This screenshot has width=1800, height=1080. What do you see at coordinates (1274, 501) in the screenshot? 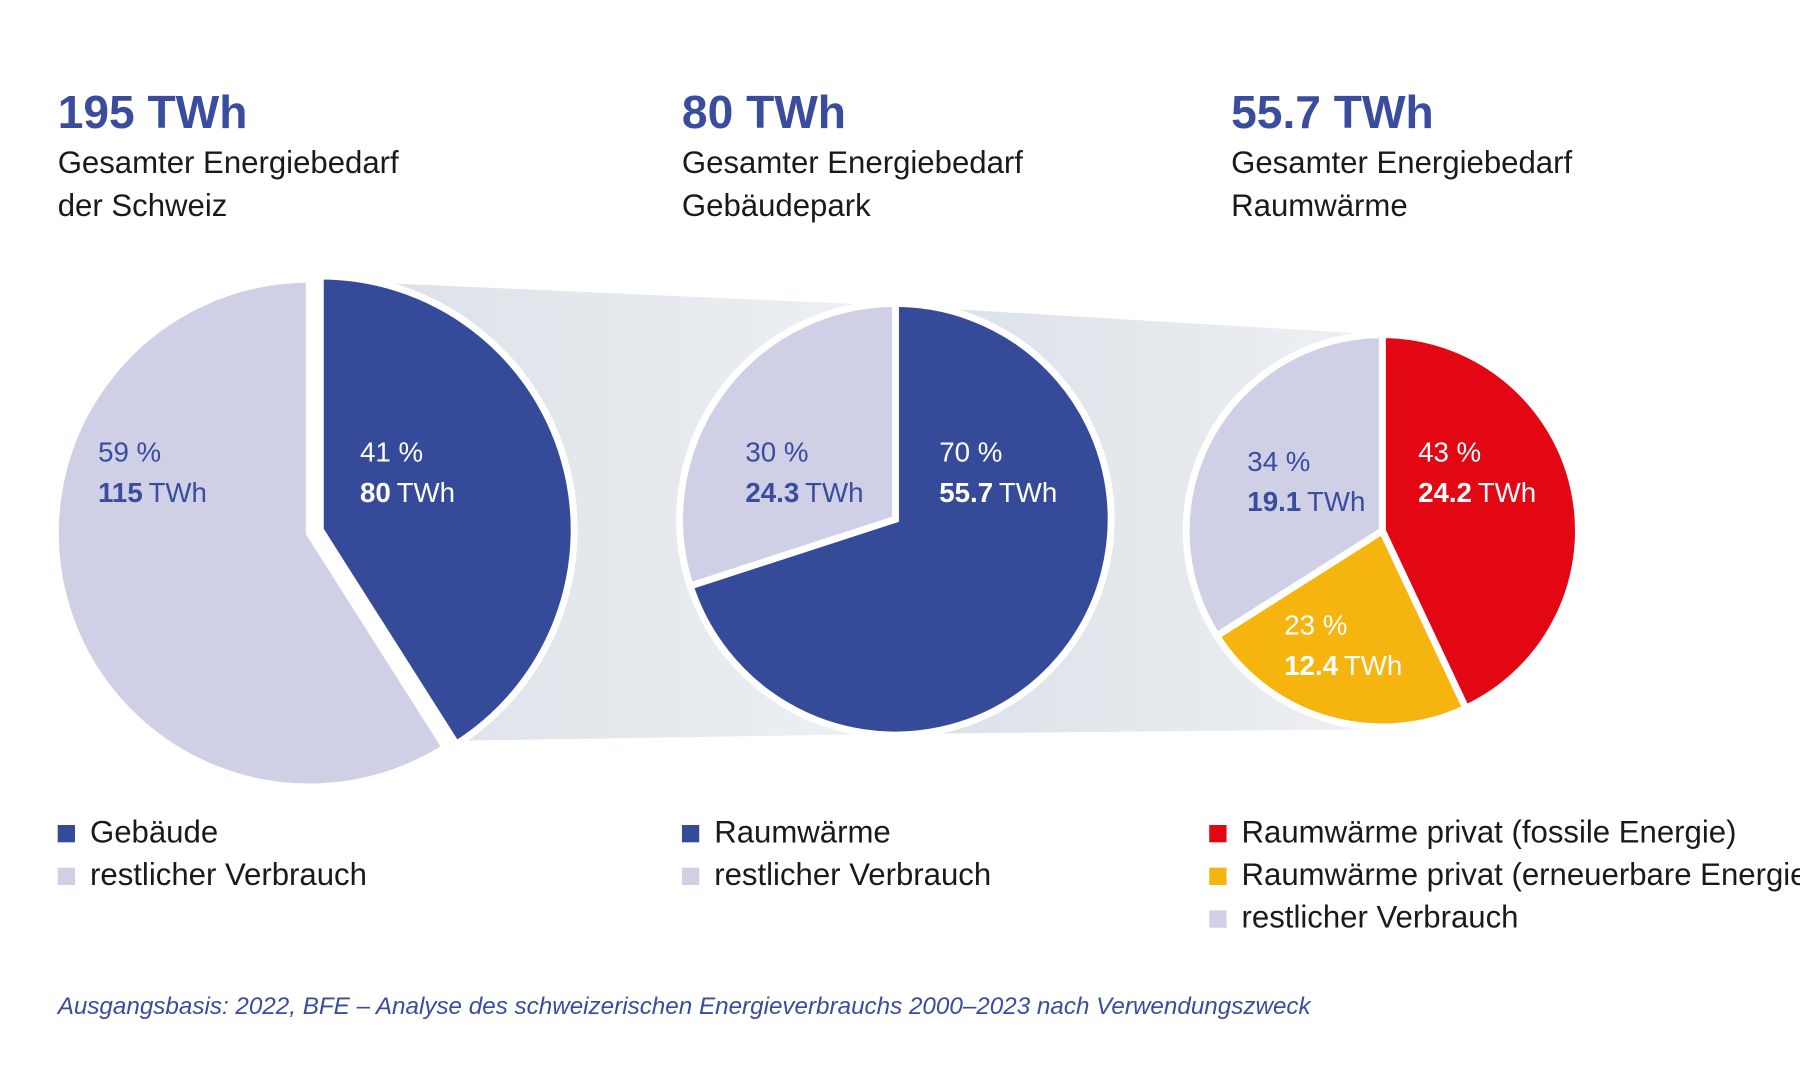
I see `slice-value: 19.1` at bounding box center [1274, 501].